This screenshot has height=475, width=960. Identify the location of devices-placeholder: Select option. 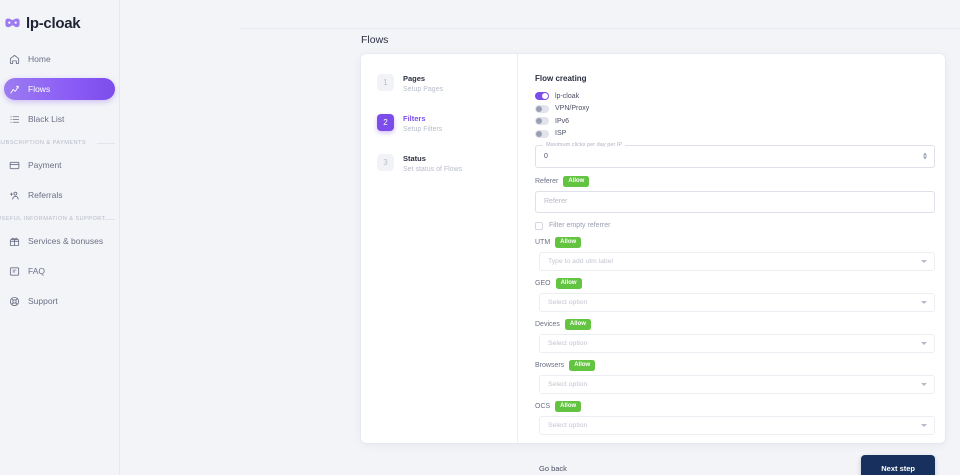
(568, 343).